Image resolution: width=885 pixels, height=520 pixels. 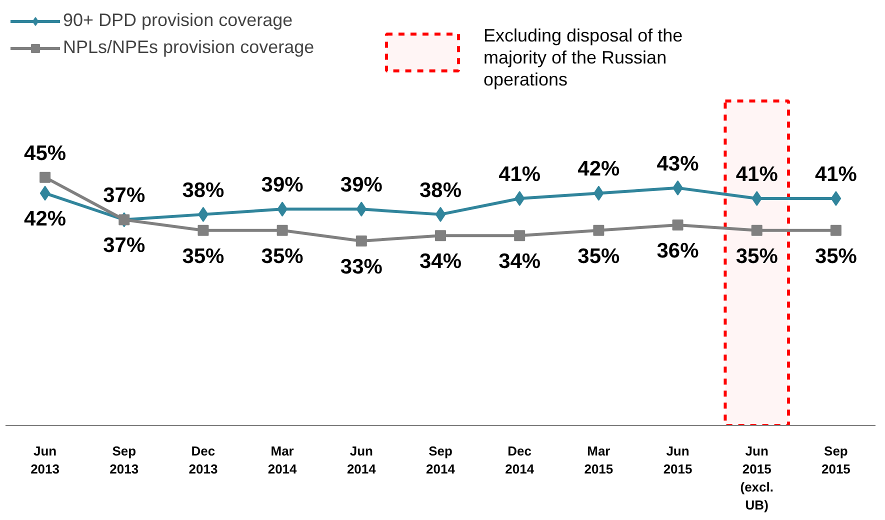 What do you see at coordinates (45, 460) in the screenshot?
I see `x-tick-label: Jun 2013` at bounding box center [45, 460].